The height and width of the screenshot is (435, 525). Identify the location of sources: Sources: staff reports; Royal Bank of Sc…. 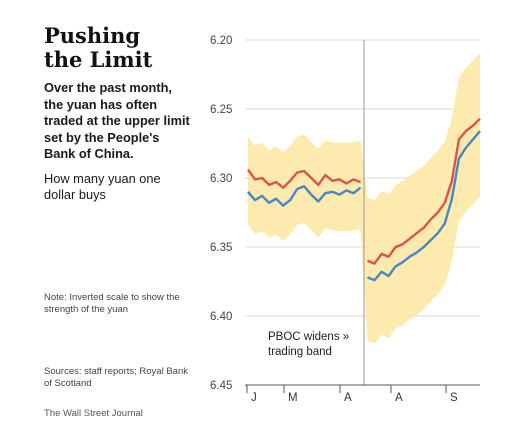
(116, 377).